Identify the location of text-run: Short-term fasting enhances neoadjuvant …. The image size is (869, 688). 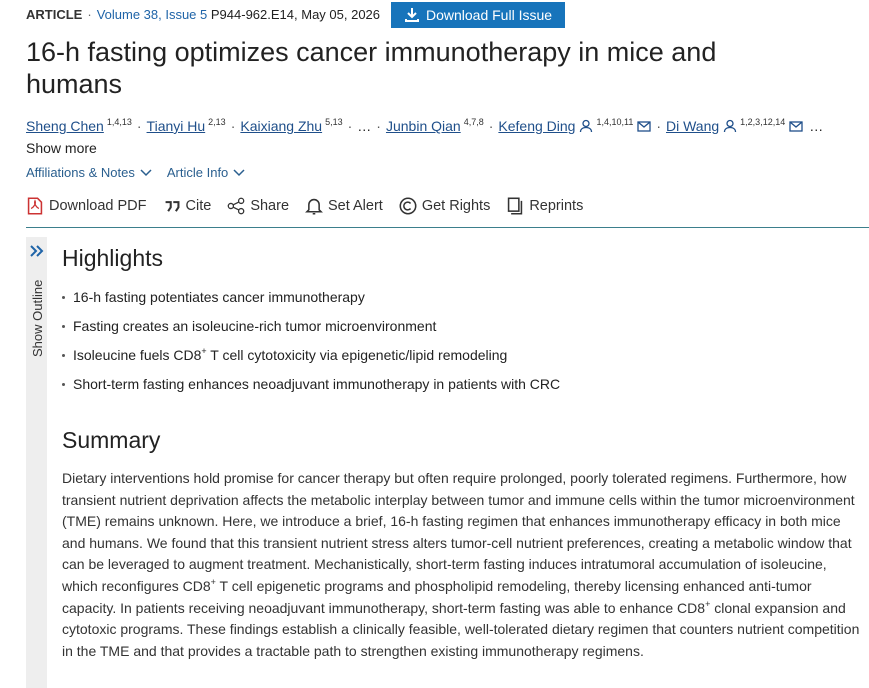
(317, 384).